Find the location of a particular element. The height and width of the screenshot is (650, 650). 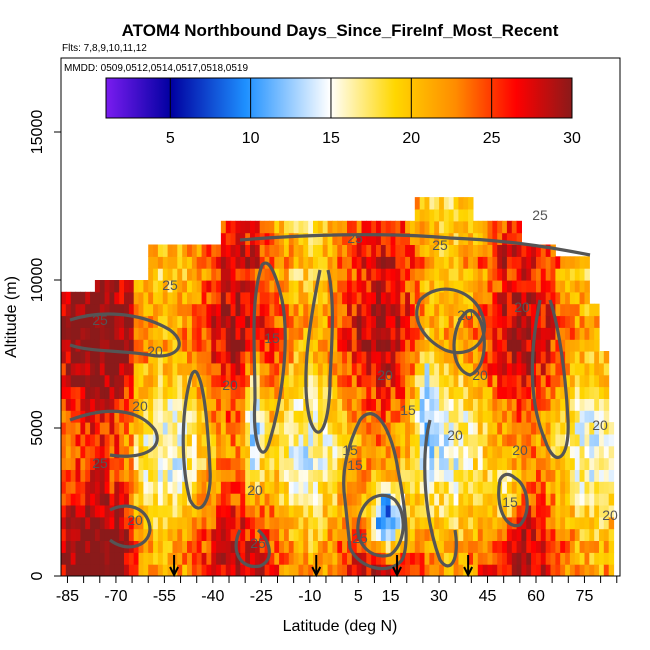

flights-note: Flts: 7,8,9,10,11,12 is located at coordinates (104, 48).